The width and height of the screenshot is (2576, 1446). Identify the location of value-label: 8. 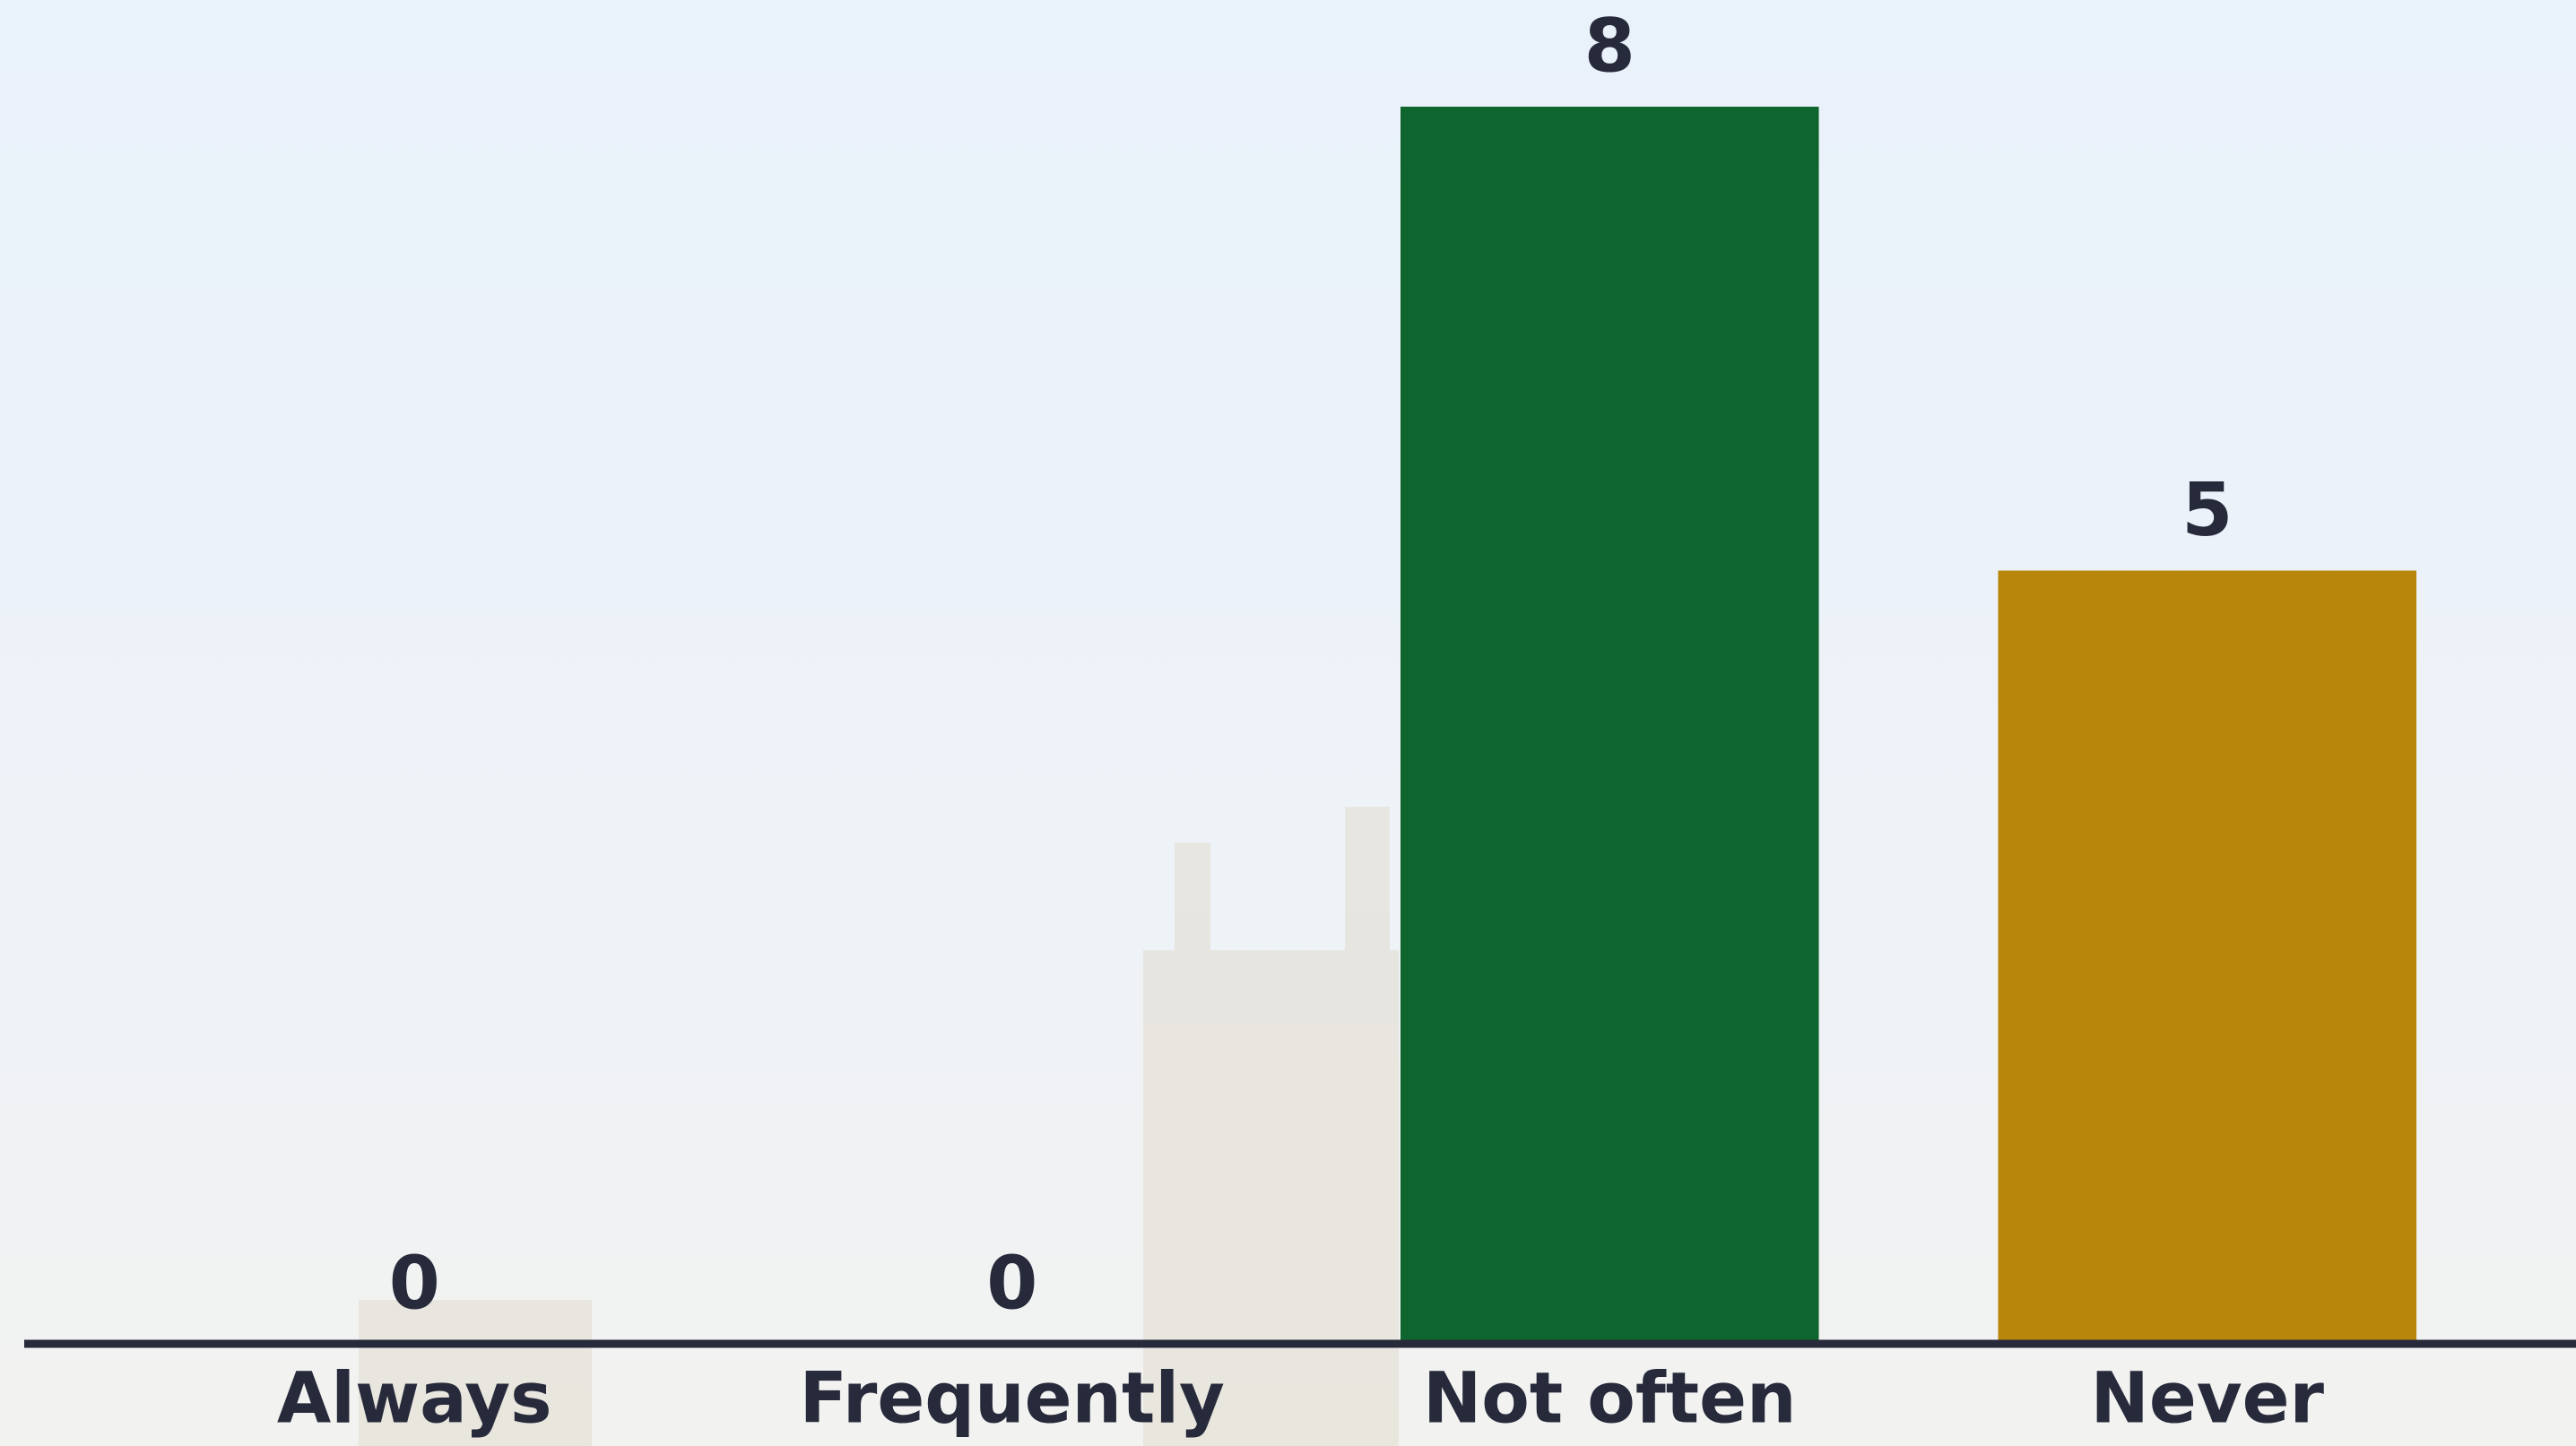
(1609, 47).